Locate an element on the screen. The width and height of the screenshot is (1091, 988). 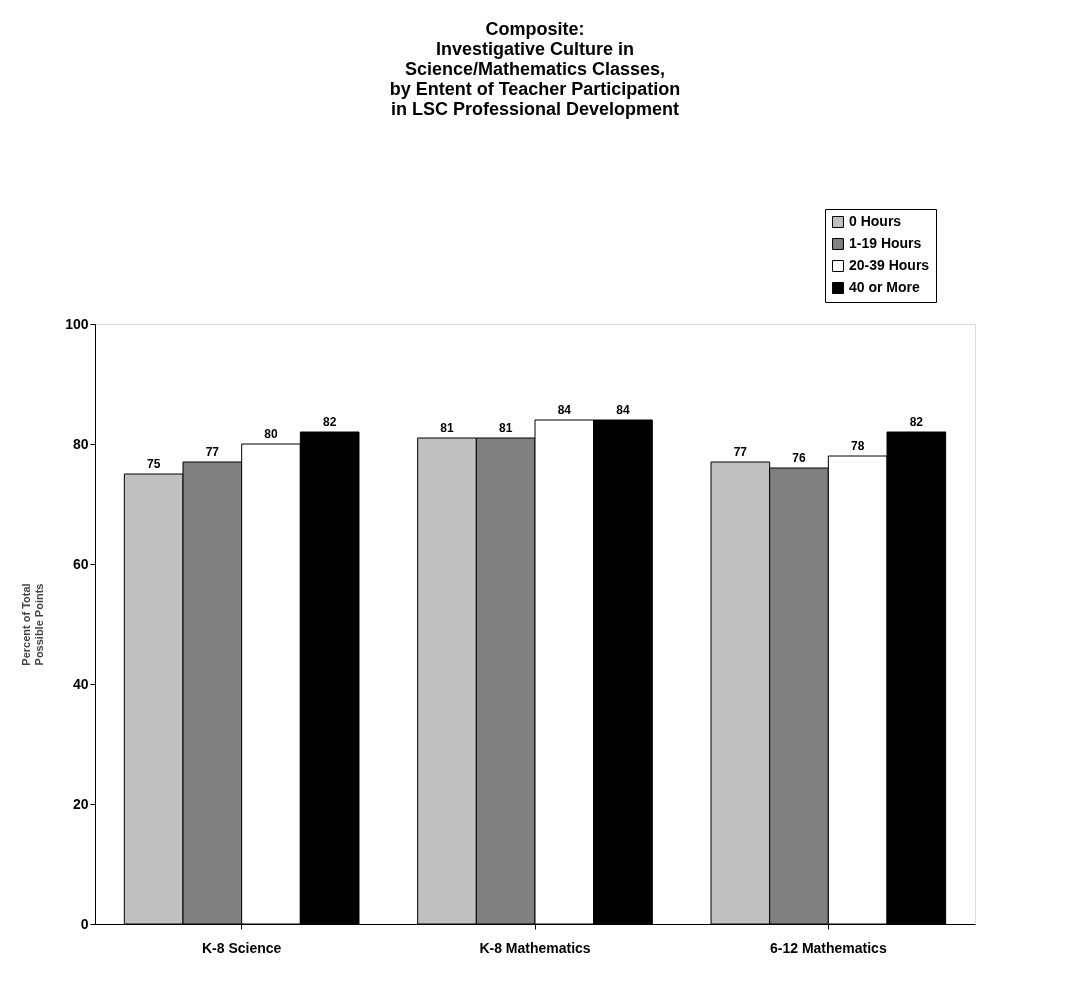
legend-label: 20-39 Hours is located at coordinates (889, 265).